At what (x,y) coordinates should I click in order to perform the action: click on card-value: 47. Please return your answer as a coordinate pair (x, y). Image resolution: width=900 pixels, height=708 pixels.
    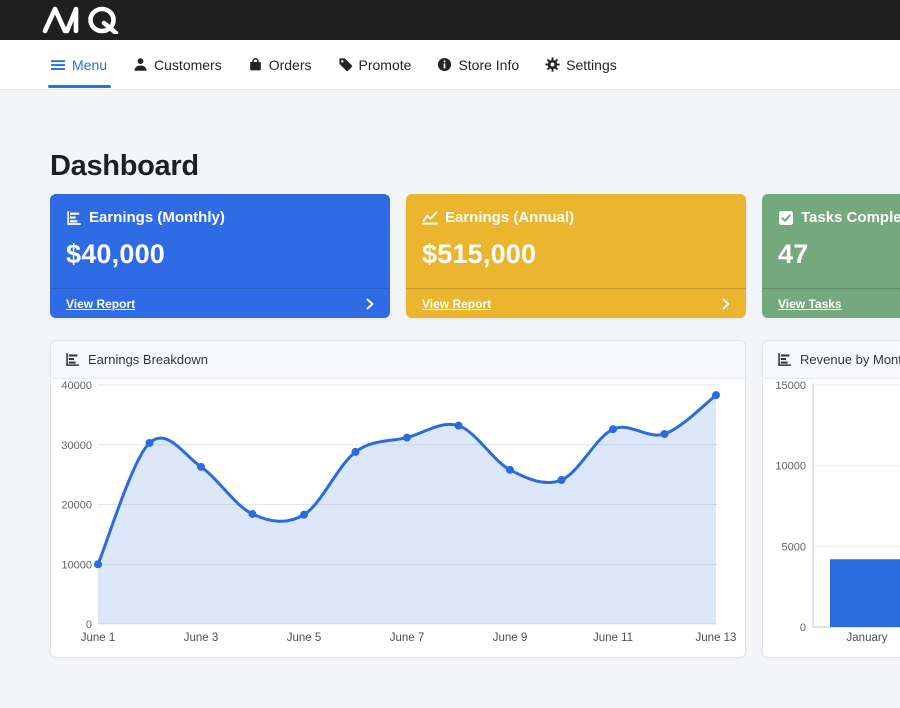
    Looking at the image, I should click on (793, 254).